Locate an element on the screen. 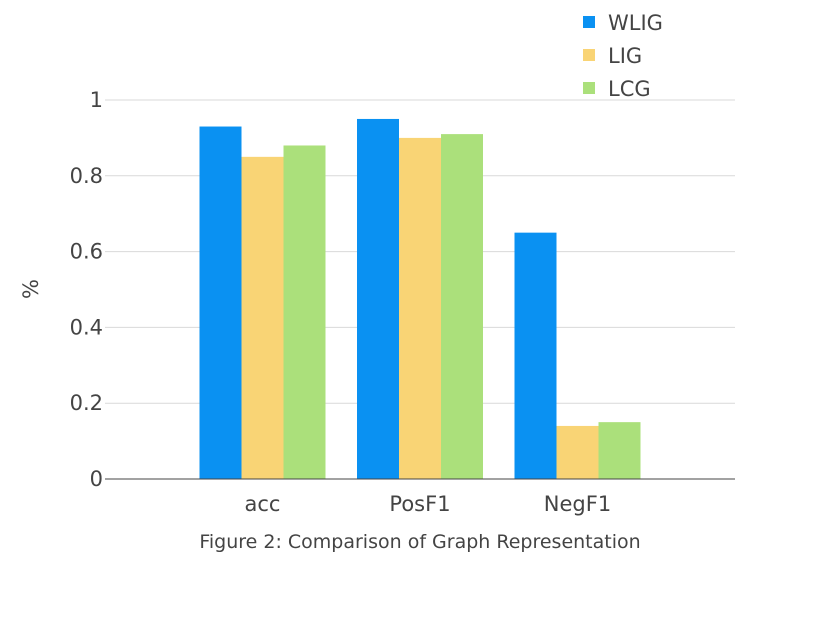 The width and height of the screenshot is (840, 634). legend-swatch-lcg is located at coordinates (589, 88).